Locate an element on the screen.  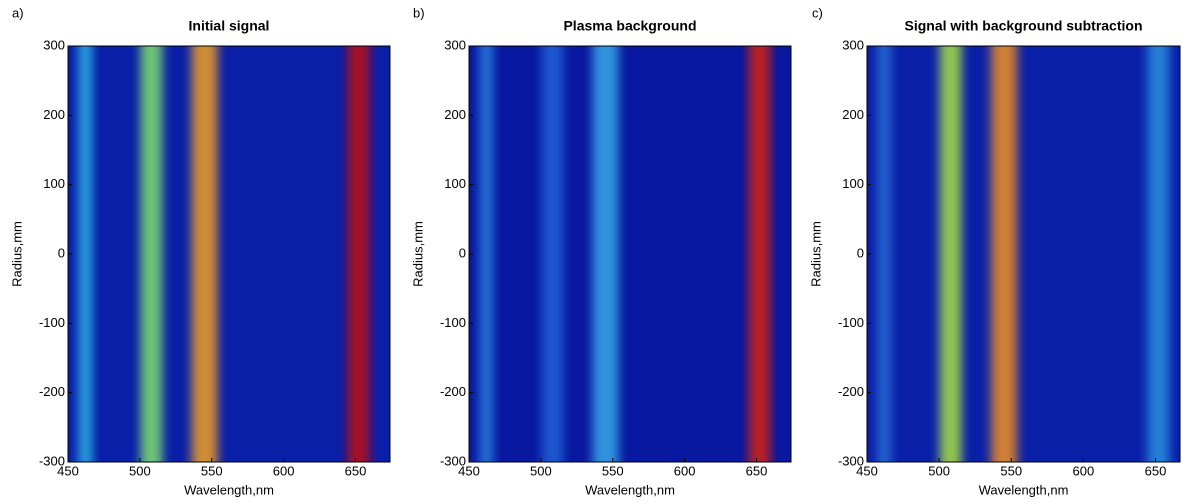
panel-label: c) is located at coordinates (817, 12).